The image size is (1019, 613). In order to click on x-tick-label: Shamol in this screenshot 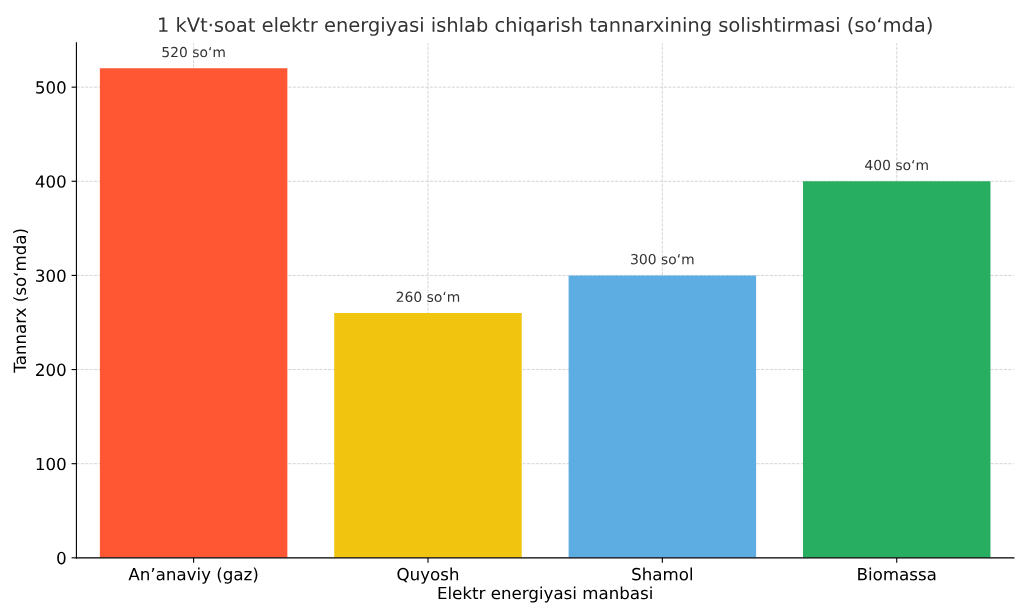, I will do `click(662, 574)`.